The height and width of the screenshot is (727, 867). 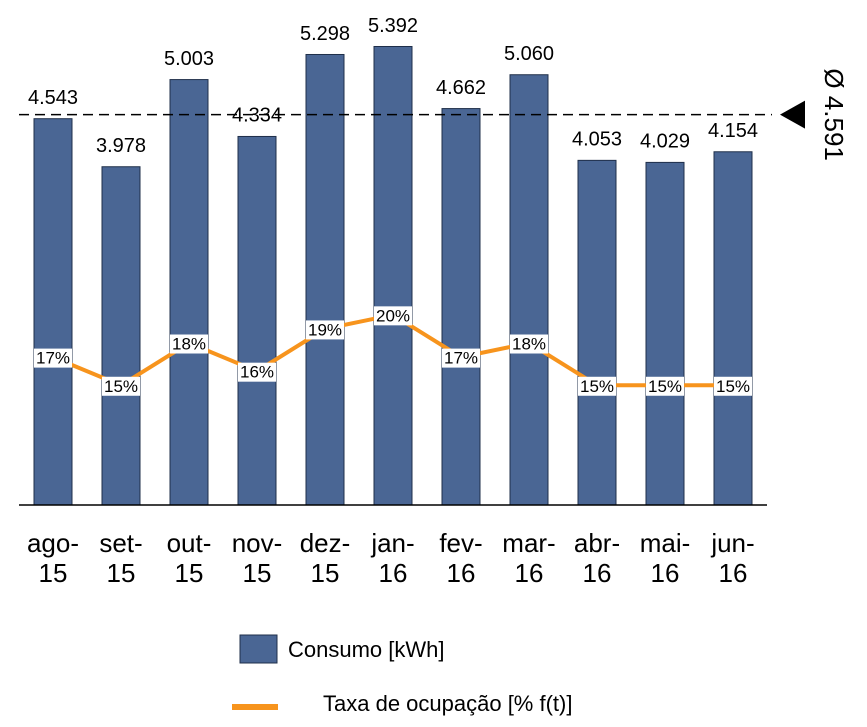 I want to click on x-tick-label: fev- 16, so click(x=461, y=558).